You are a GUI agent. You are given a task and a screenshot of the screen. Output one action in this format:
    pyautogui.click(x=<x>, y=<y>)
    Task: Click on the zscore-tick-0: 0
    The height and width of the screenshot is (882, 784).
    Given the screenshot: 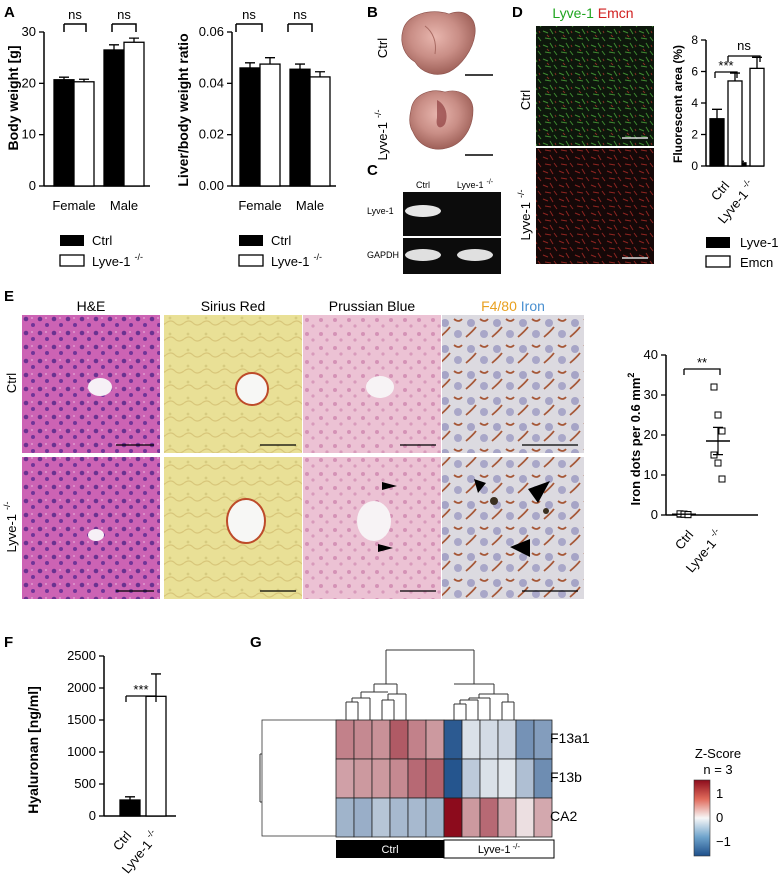 What is the action you would take?
    pyautogui.click(x=719, y=817)
    